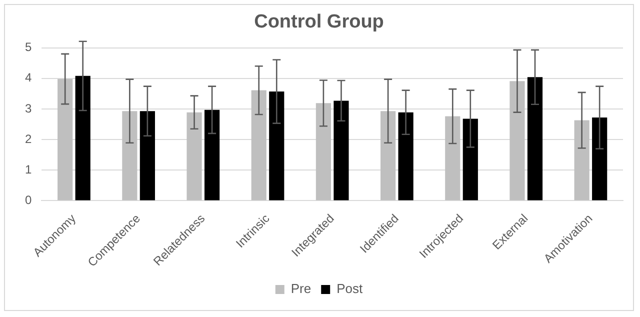 The image size is (640, 317). What do you see at coordinates (28, 169) in the screenshot?
I see `y-tick-label: 1` at bounding box center [28, 169].